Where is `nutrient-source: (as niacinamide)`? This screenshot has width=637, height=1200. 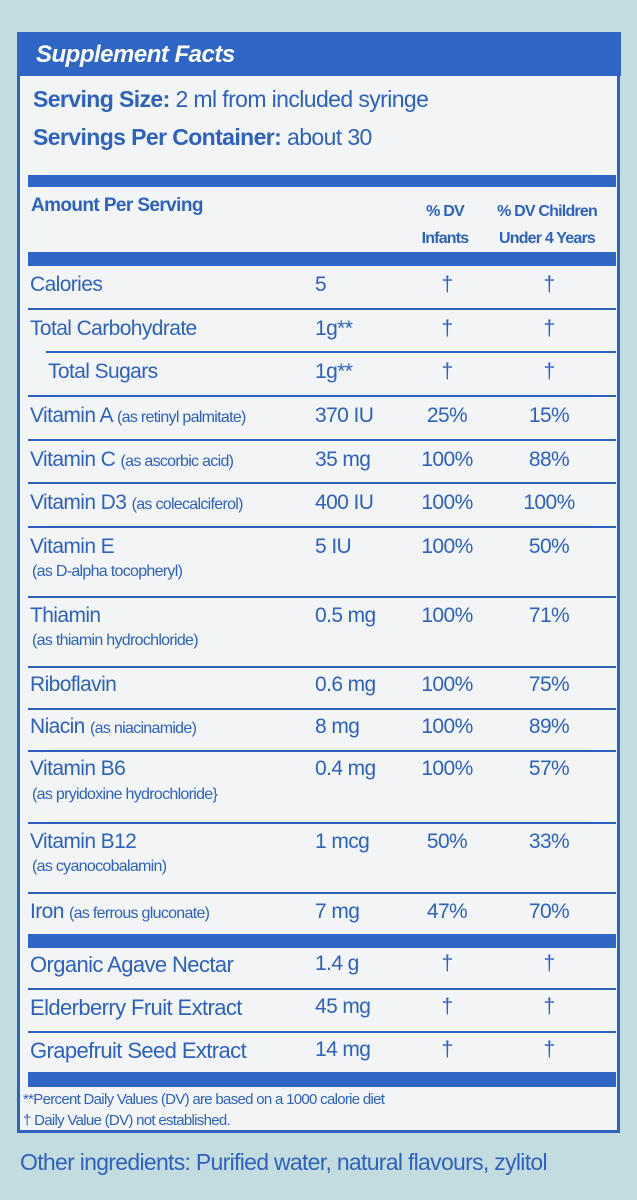 nutrient-source: (as niacinamide) is located at coordinates (143, 728).